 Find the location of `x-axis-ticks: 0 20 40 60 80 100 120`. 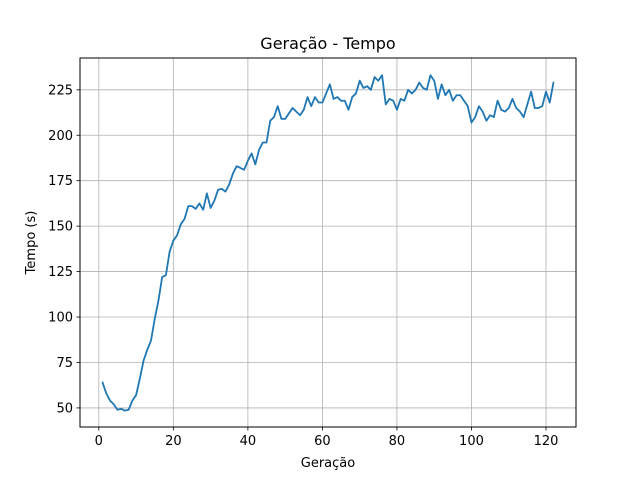

x-axis-ticks: 0 20 40 60 80 100 120 is located at coordinates (327, 438).